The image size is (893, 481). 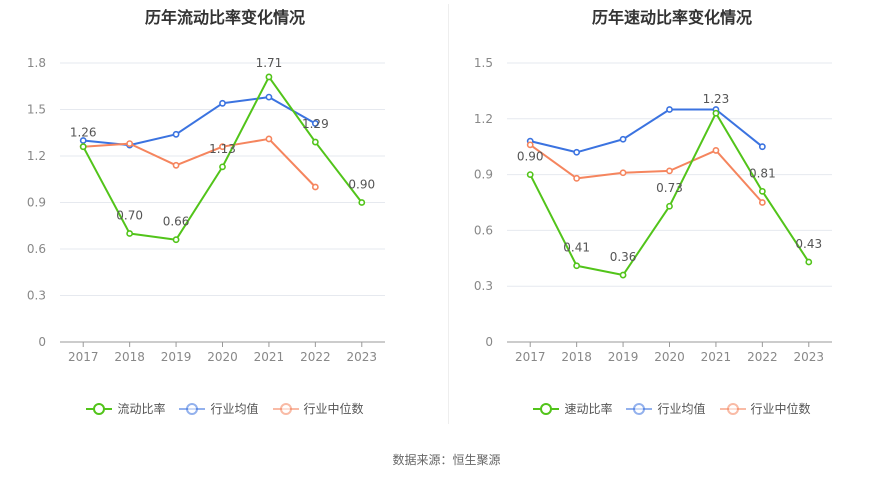 What do you see at coordinates (129, 216) in the screenshot?
I see `data-label: 0.70` at bounding box center [129, 216].